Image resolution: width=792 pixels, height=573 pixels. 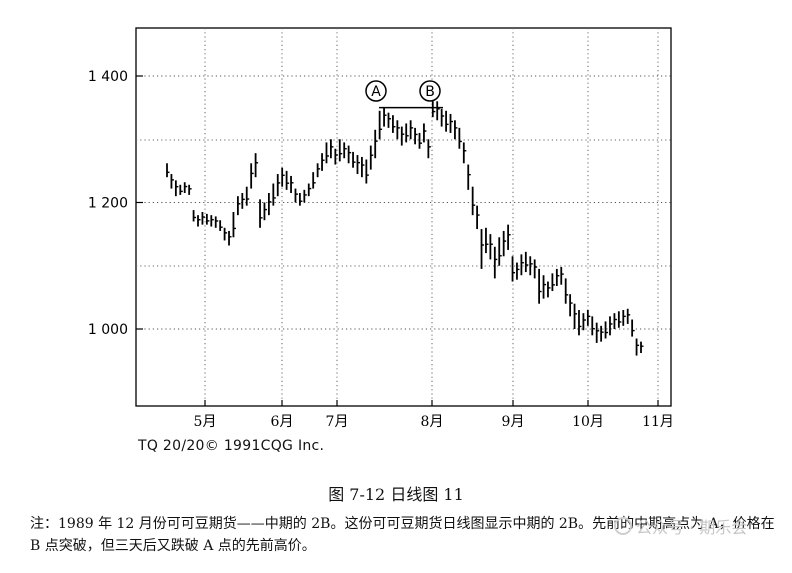 I want to click on figure-title: 图 7-12 日线图 11, so click(x=396, y=494).